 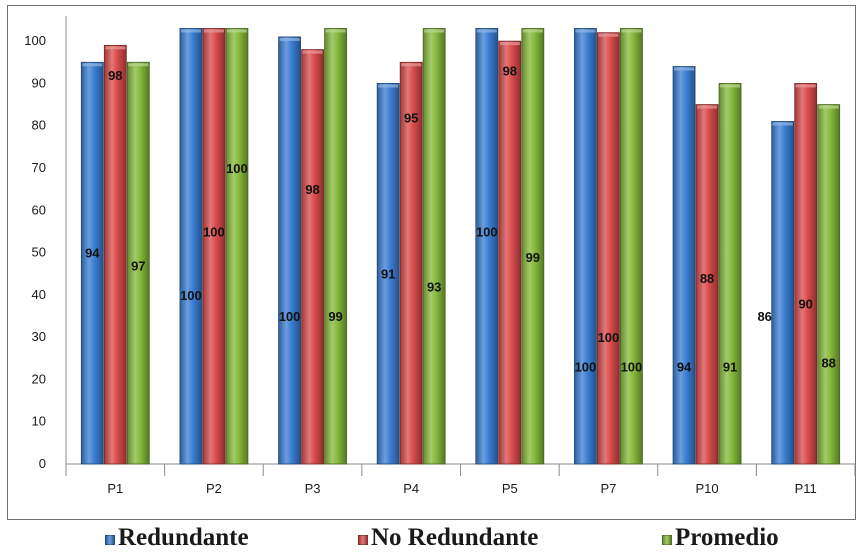 I want to click on bar-no-redundante-p11, so click(x=806, y=274).